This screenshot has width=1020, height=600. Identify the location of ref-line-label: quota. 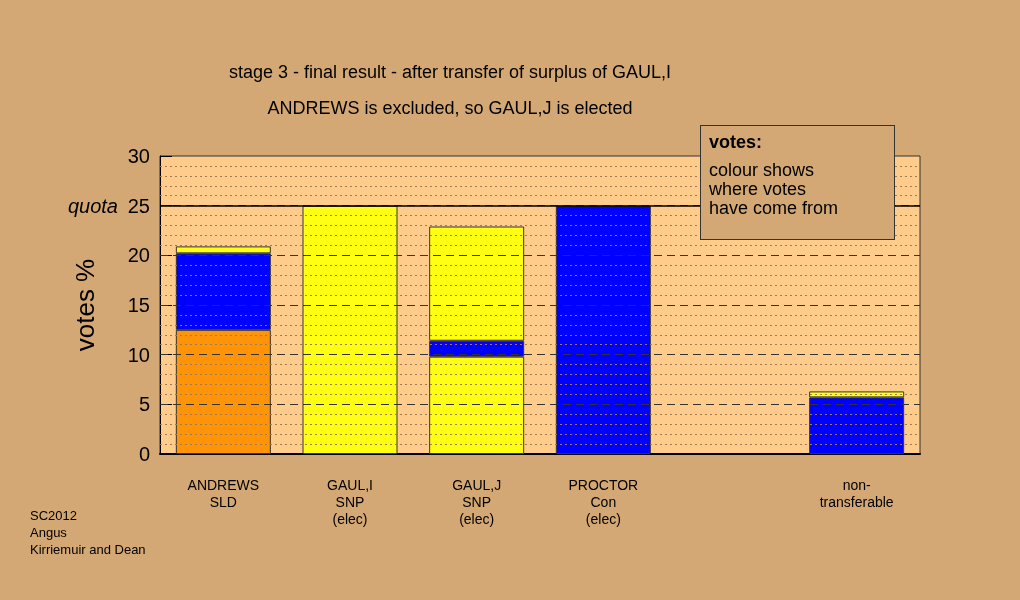
(92, 205).